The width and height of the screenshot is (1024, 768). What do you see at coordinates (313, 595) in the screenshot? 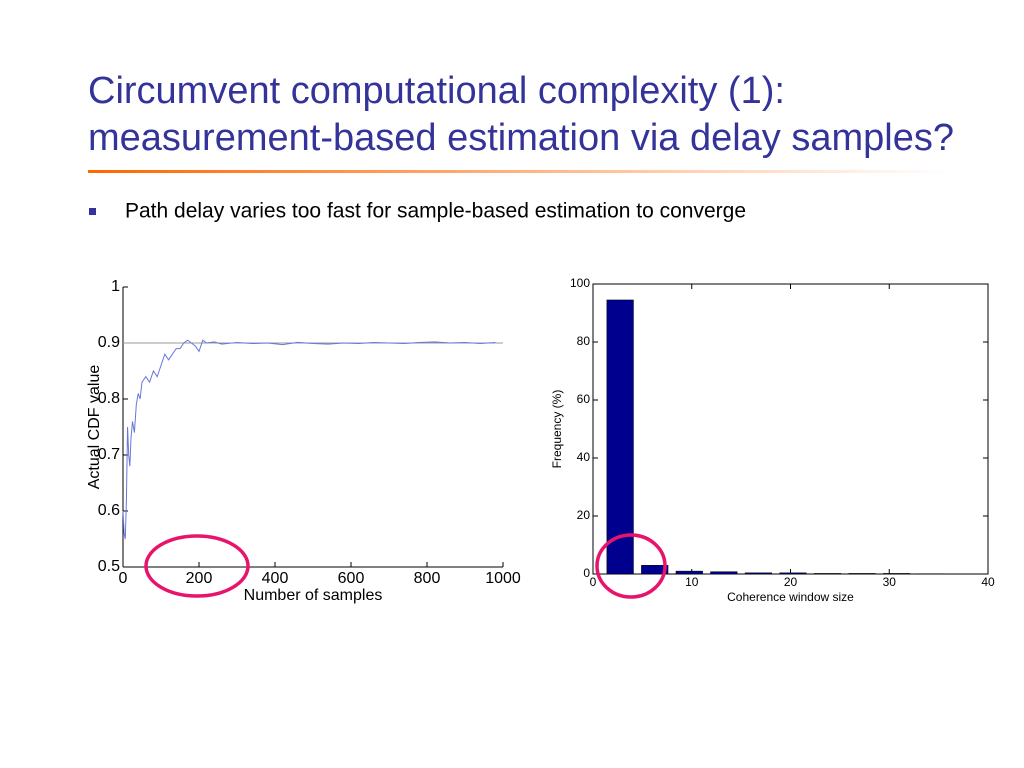
I see `x-axis-label: Number of samples` at bounding box center [313, 595].